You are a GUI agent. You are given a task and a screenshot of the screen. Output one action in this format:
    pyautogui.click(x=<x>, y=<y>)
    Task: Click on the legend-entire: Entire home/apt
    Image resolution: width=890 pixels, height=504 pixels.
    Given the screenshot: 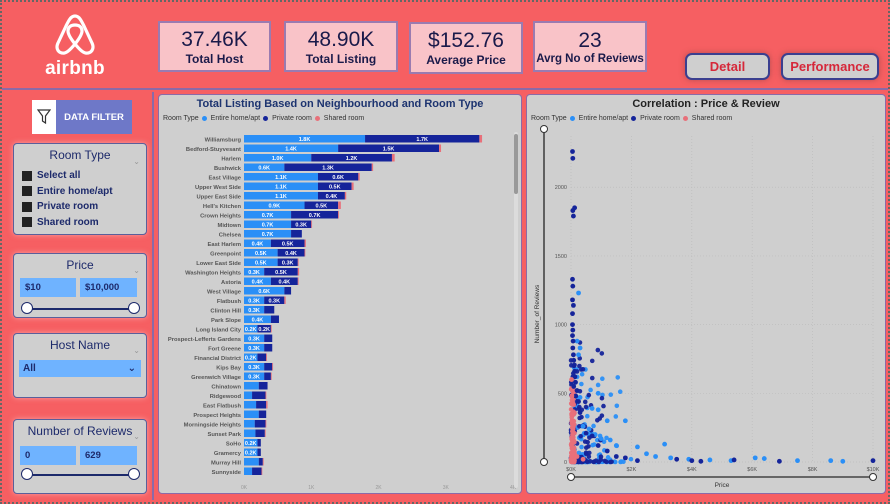 What is the action you would take?
    pyautogui.click(x=235, y=118)
    